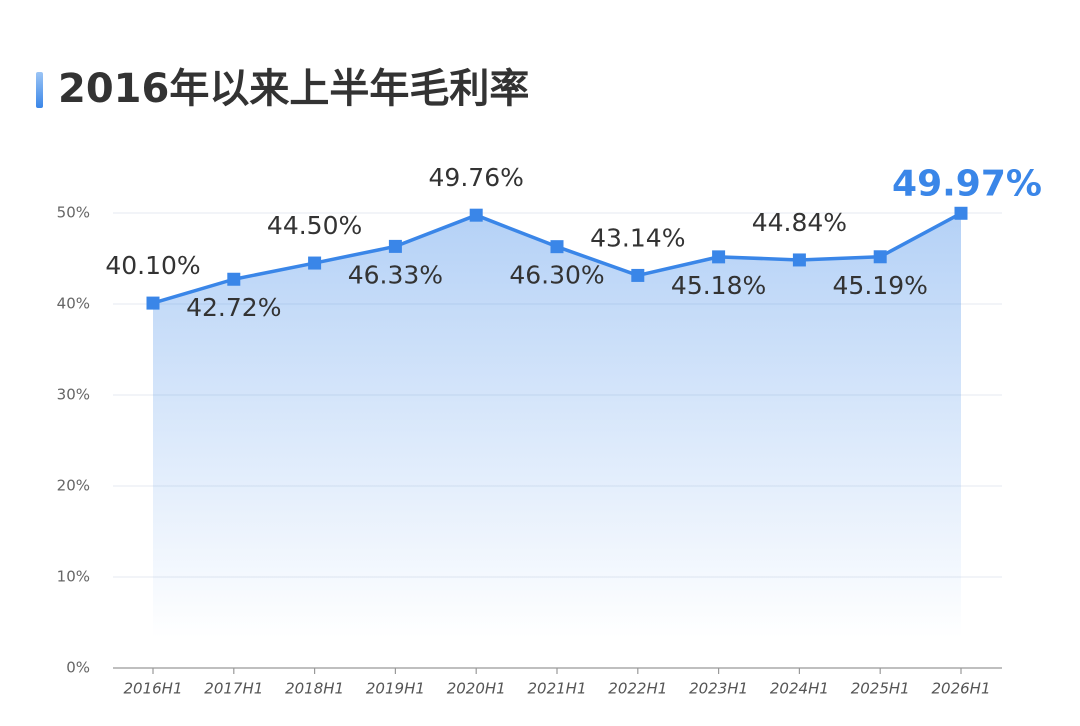  Describe the element at coordinates (880, 689) in the screenshot. I see `x-tick-label: 2025H1` at that location.